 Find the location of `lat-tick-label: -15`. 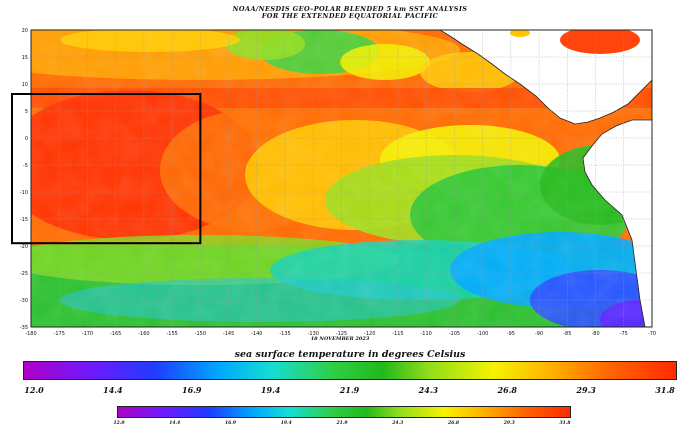

lat-tick-label: -15 is located at coordinates (24, 220).